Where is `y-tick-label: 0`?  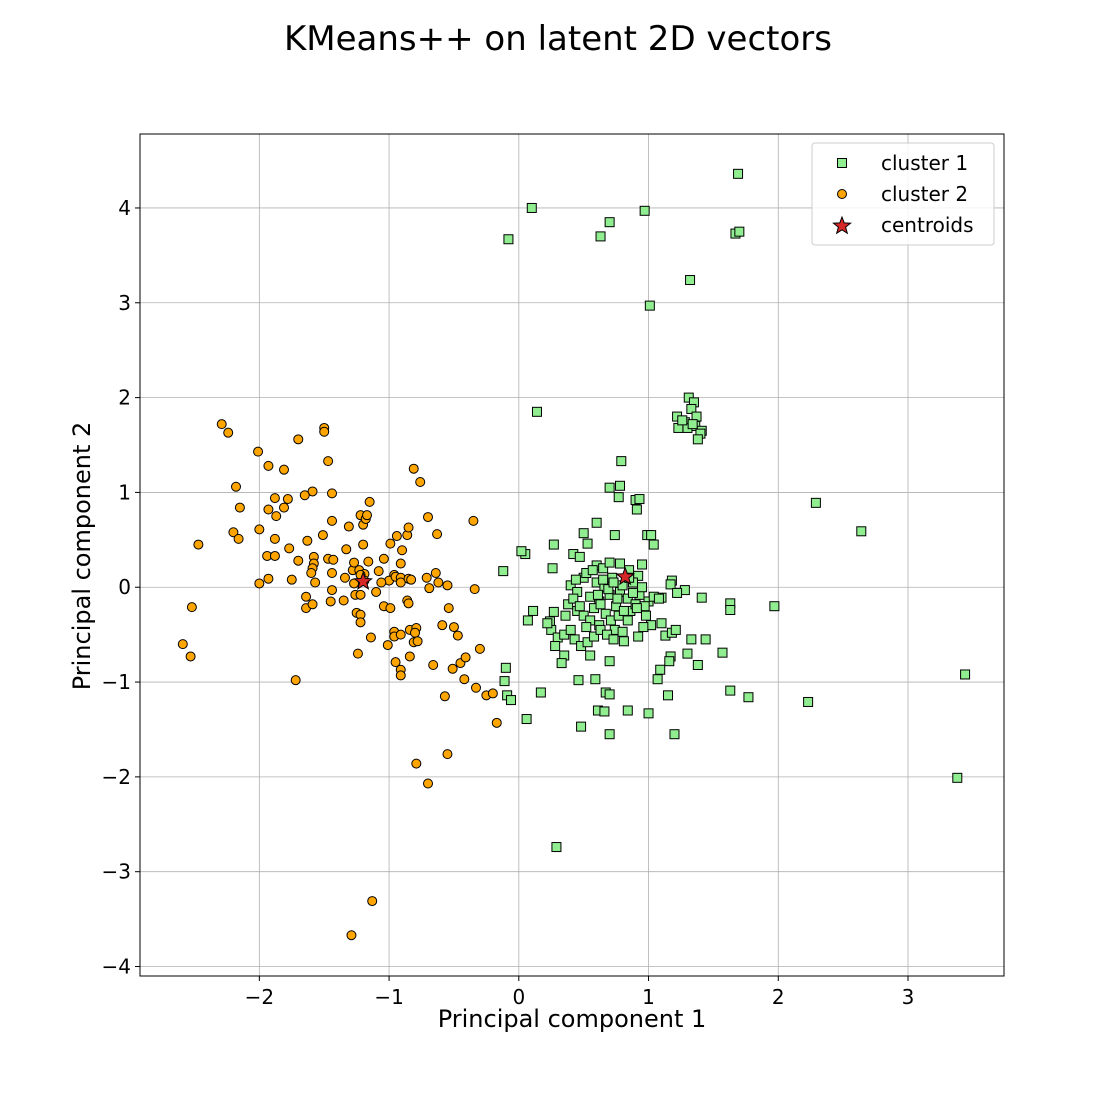 y-tick-label: 0 is located at coordinates (124, 587).